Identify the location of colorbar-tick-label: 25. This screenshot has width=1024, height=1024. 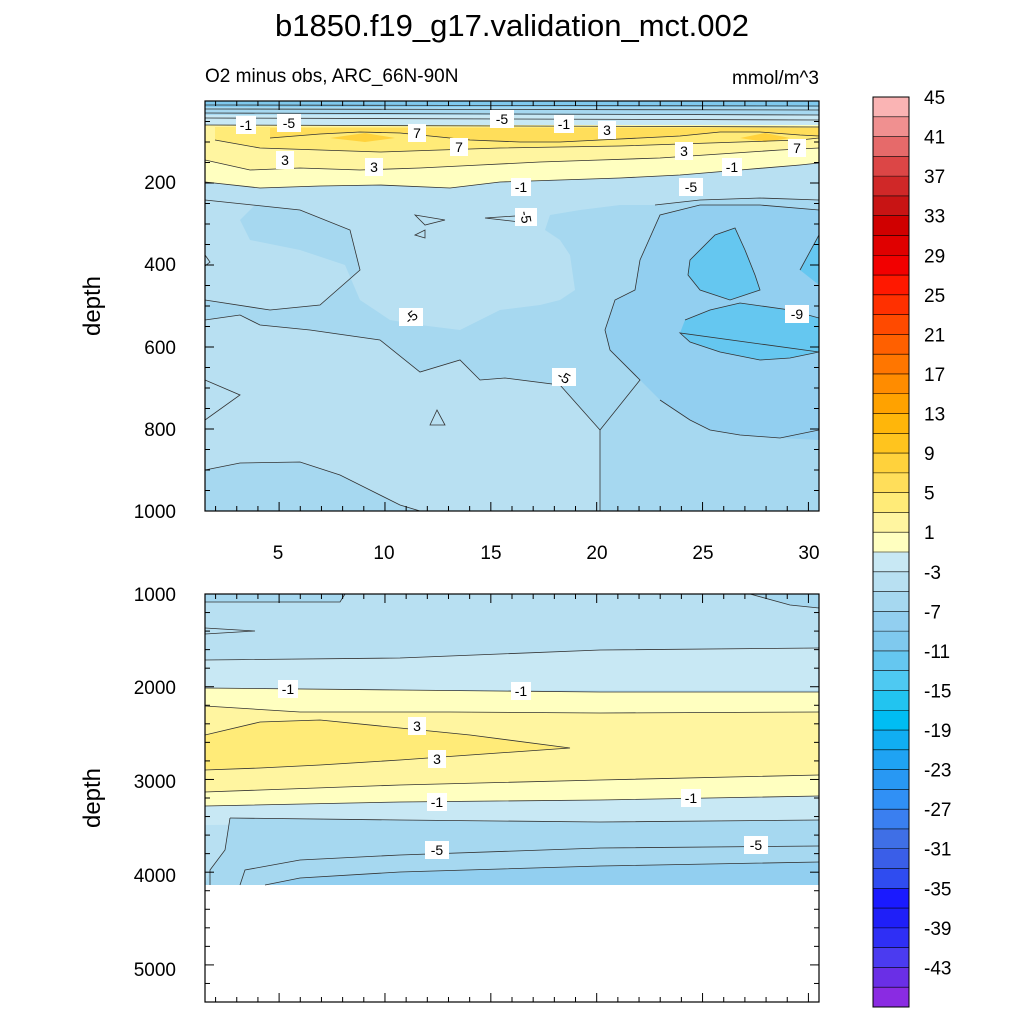
(934, 296).